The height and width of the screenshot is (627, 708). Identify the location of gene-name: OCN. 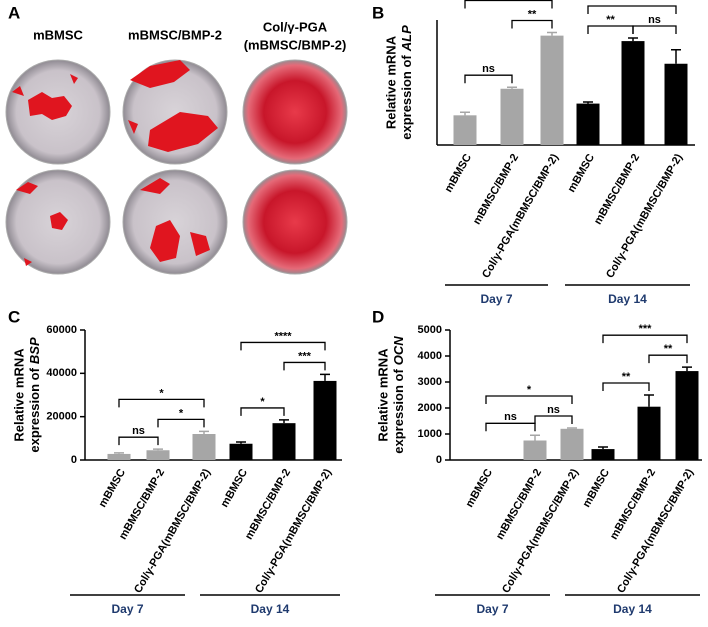
(398, 351).